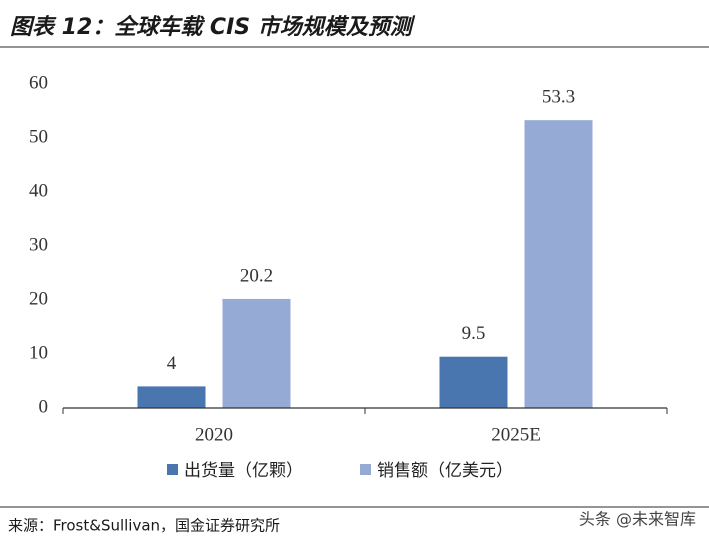 The height and width of the screenshot is (544, 709). Describe the element at coordinates (256, 275) in the screenshot. I see `value-label: 20.2` at that location.